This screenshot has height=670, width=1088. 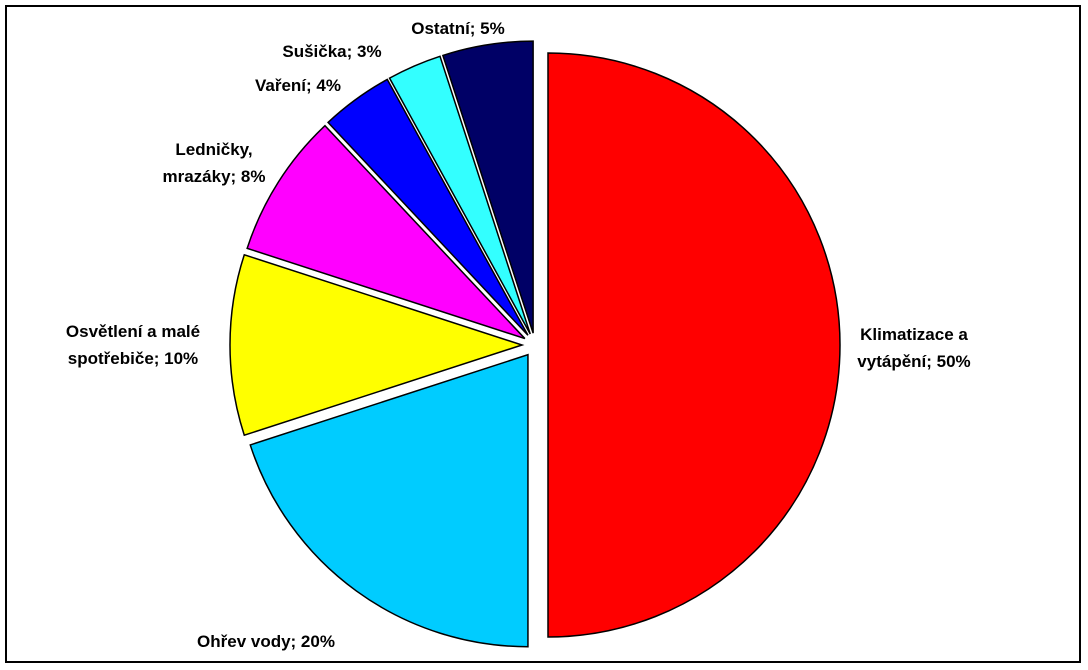 I want to click on slice-data-label: Ledničky, mrazáky; 8%, so click(x=213, y=163).